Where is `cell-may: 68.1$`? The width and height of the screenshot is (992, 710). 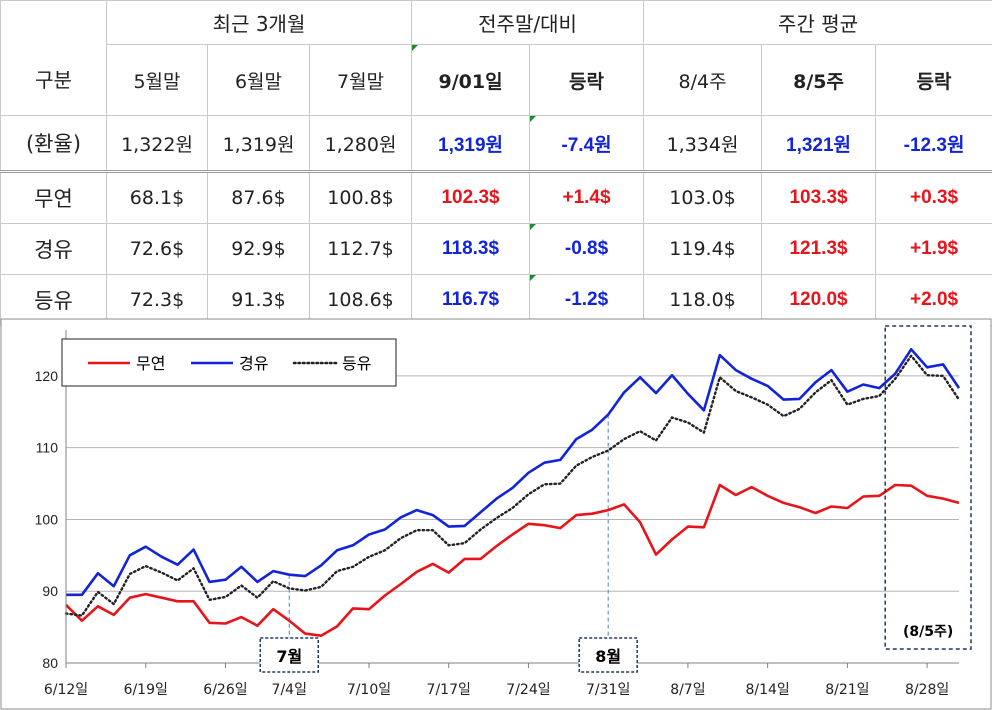 cell-may: 68.1$ is located at coordinates (157, 197).